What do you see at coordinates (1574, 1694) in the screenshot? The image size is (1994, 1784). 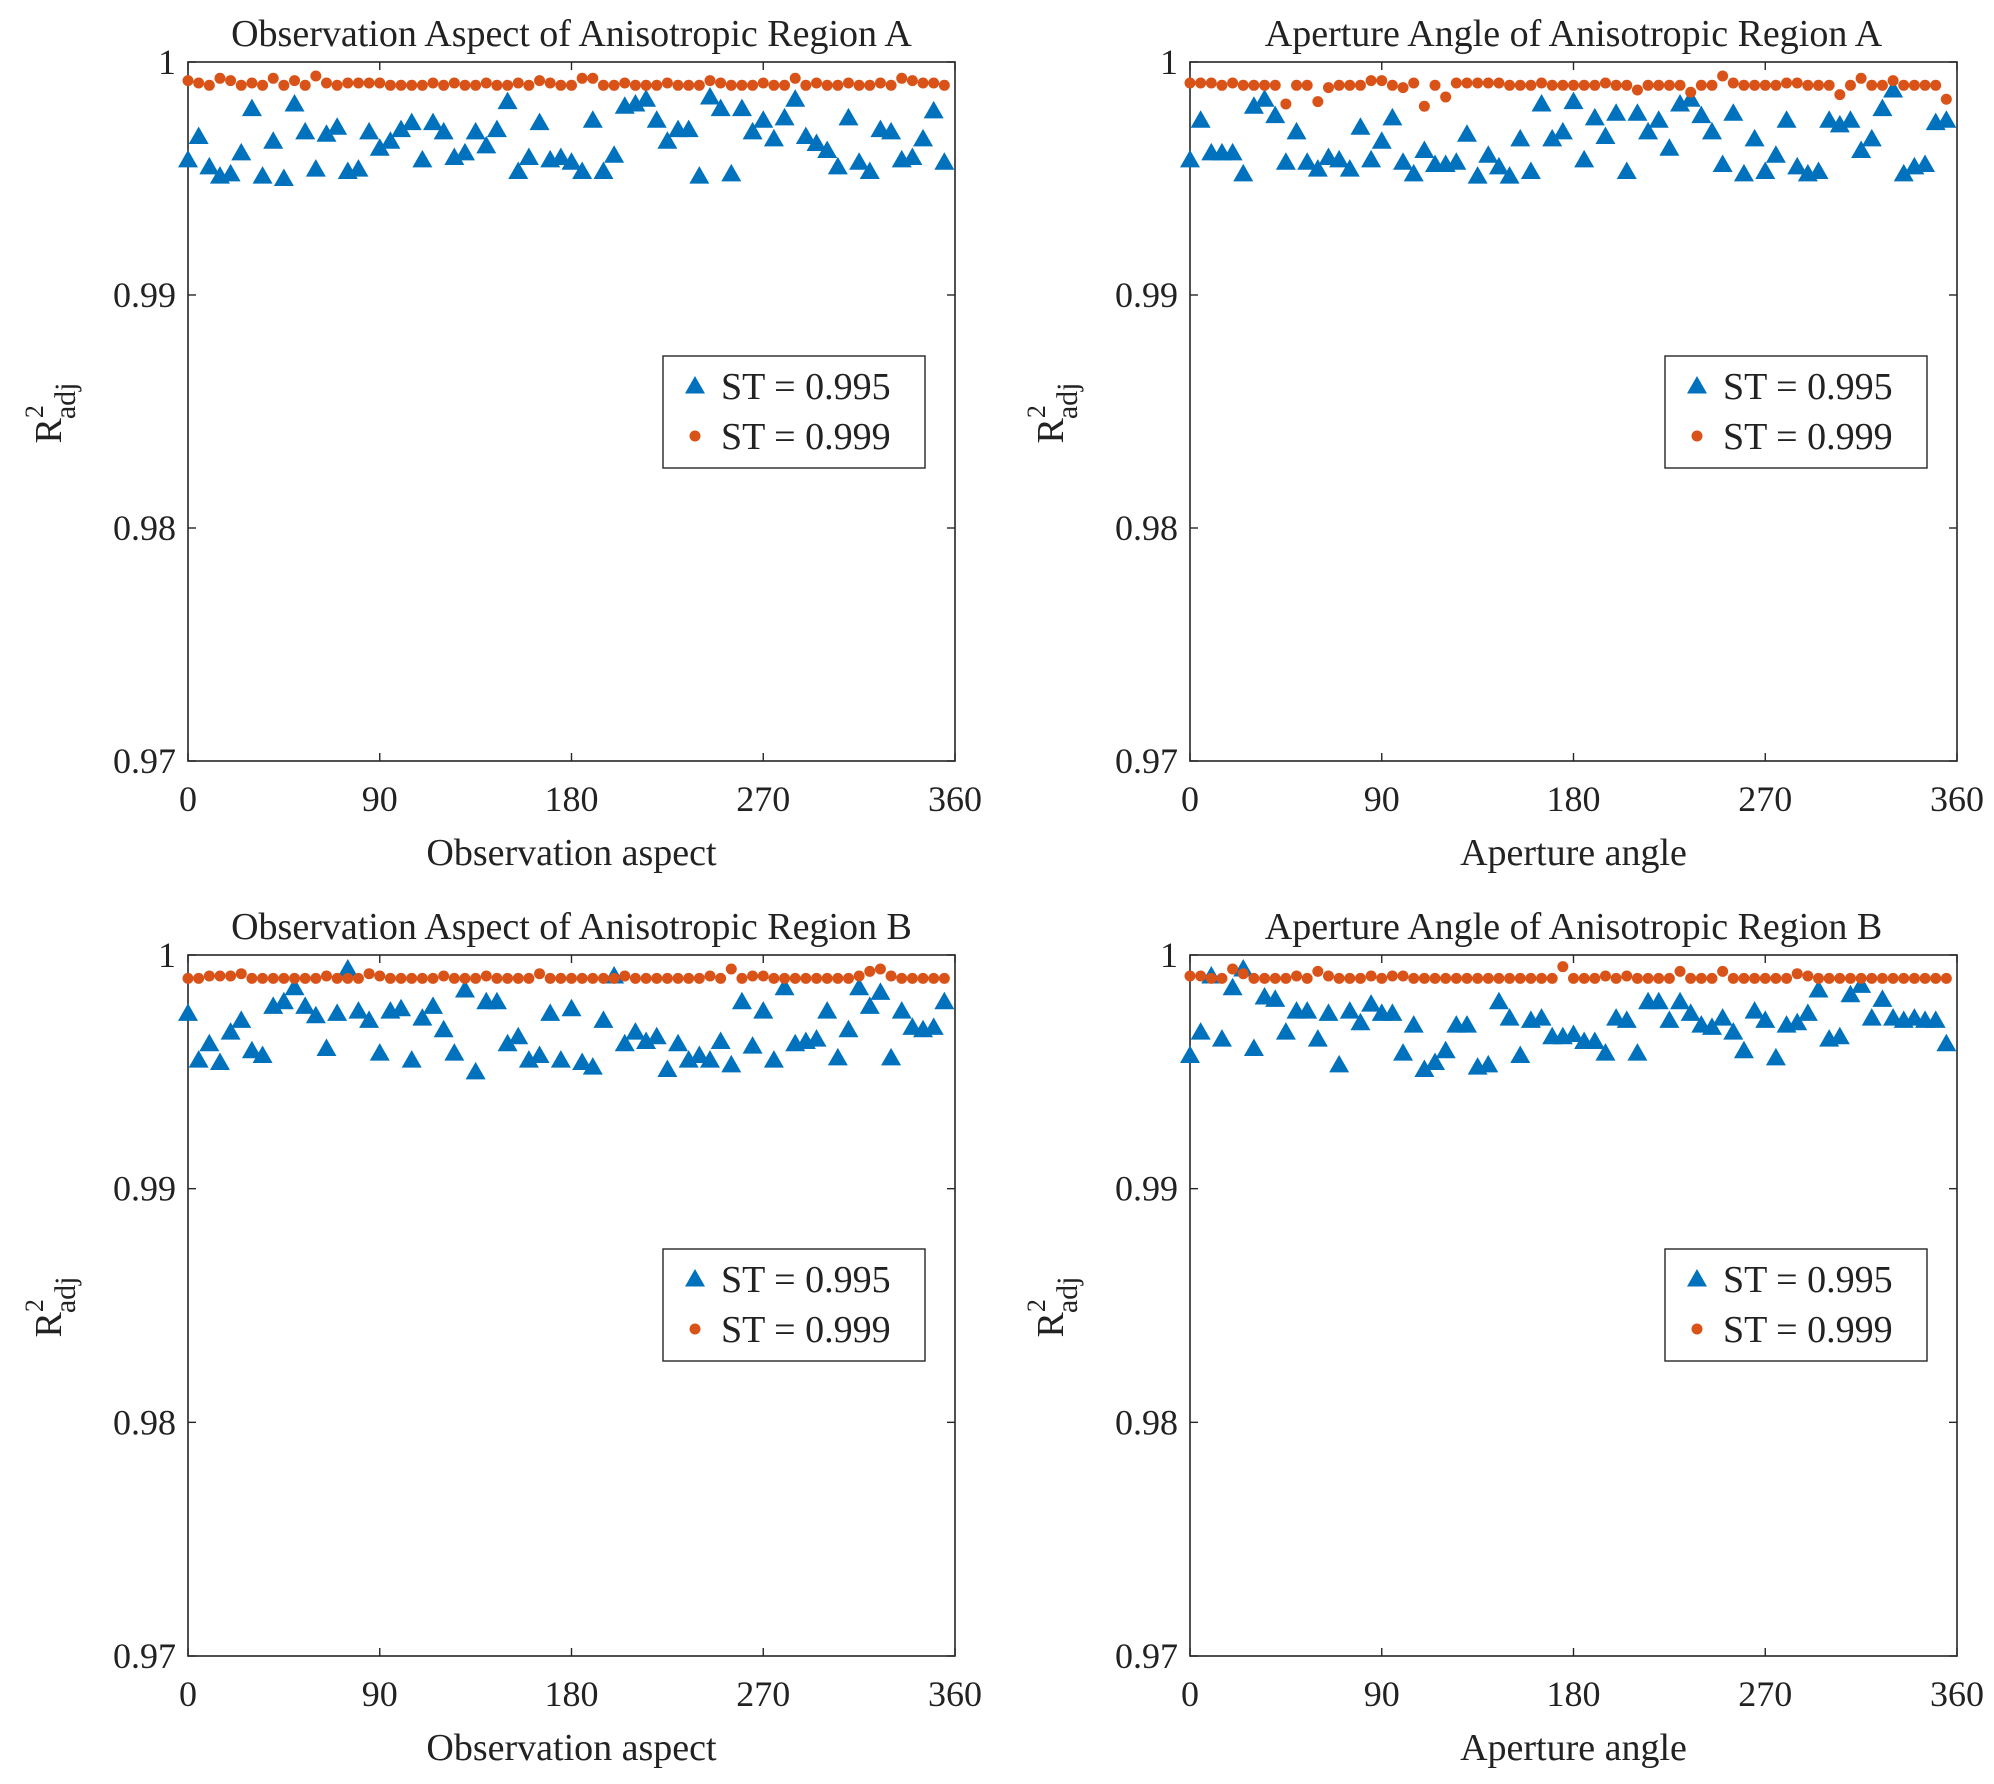 I see `x-tick-label: 180` at bounding box center [1574, 1694].